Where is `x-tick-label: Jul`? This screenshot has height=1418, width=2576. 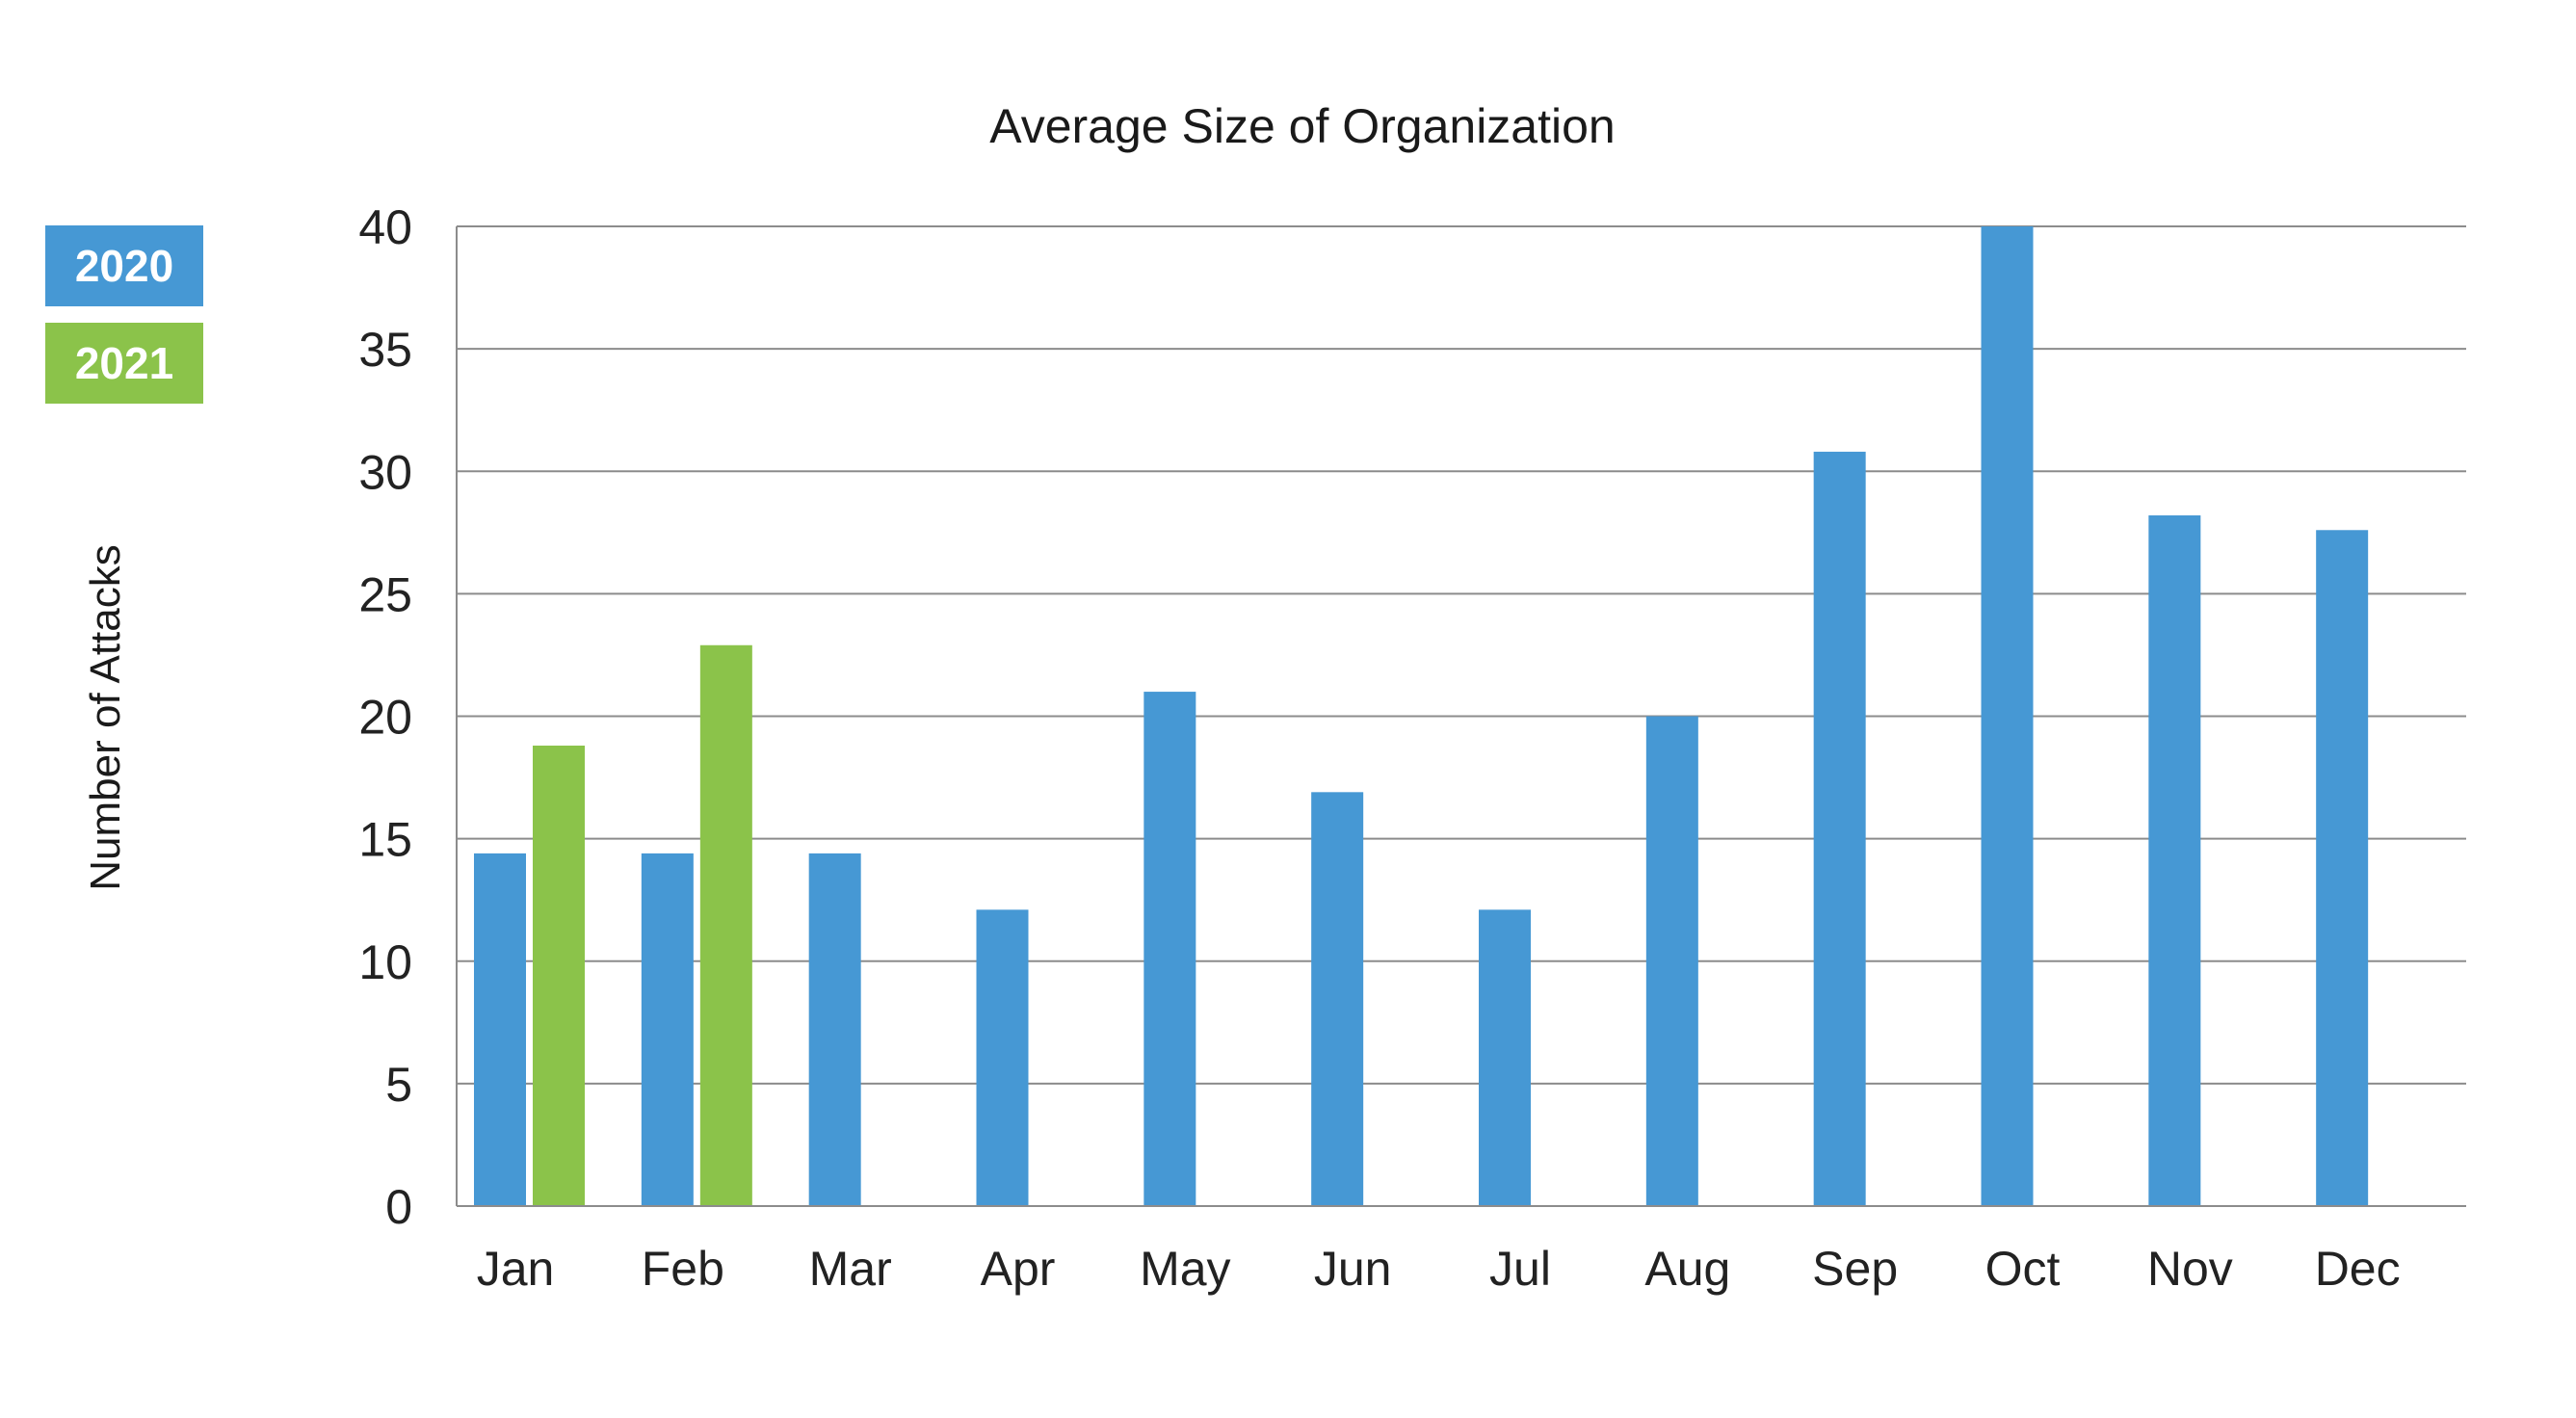
x-tick-label: Jul is located at coordinates (1520, 1269).